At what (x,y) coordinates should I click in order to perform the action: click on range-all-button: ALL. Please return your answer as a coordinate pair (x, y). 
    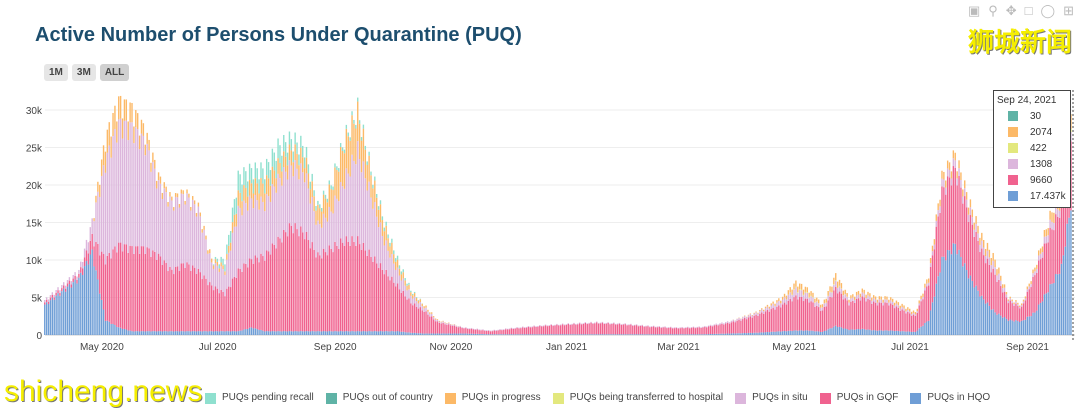
    Looking at the image, I should click on (114, 72).